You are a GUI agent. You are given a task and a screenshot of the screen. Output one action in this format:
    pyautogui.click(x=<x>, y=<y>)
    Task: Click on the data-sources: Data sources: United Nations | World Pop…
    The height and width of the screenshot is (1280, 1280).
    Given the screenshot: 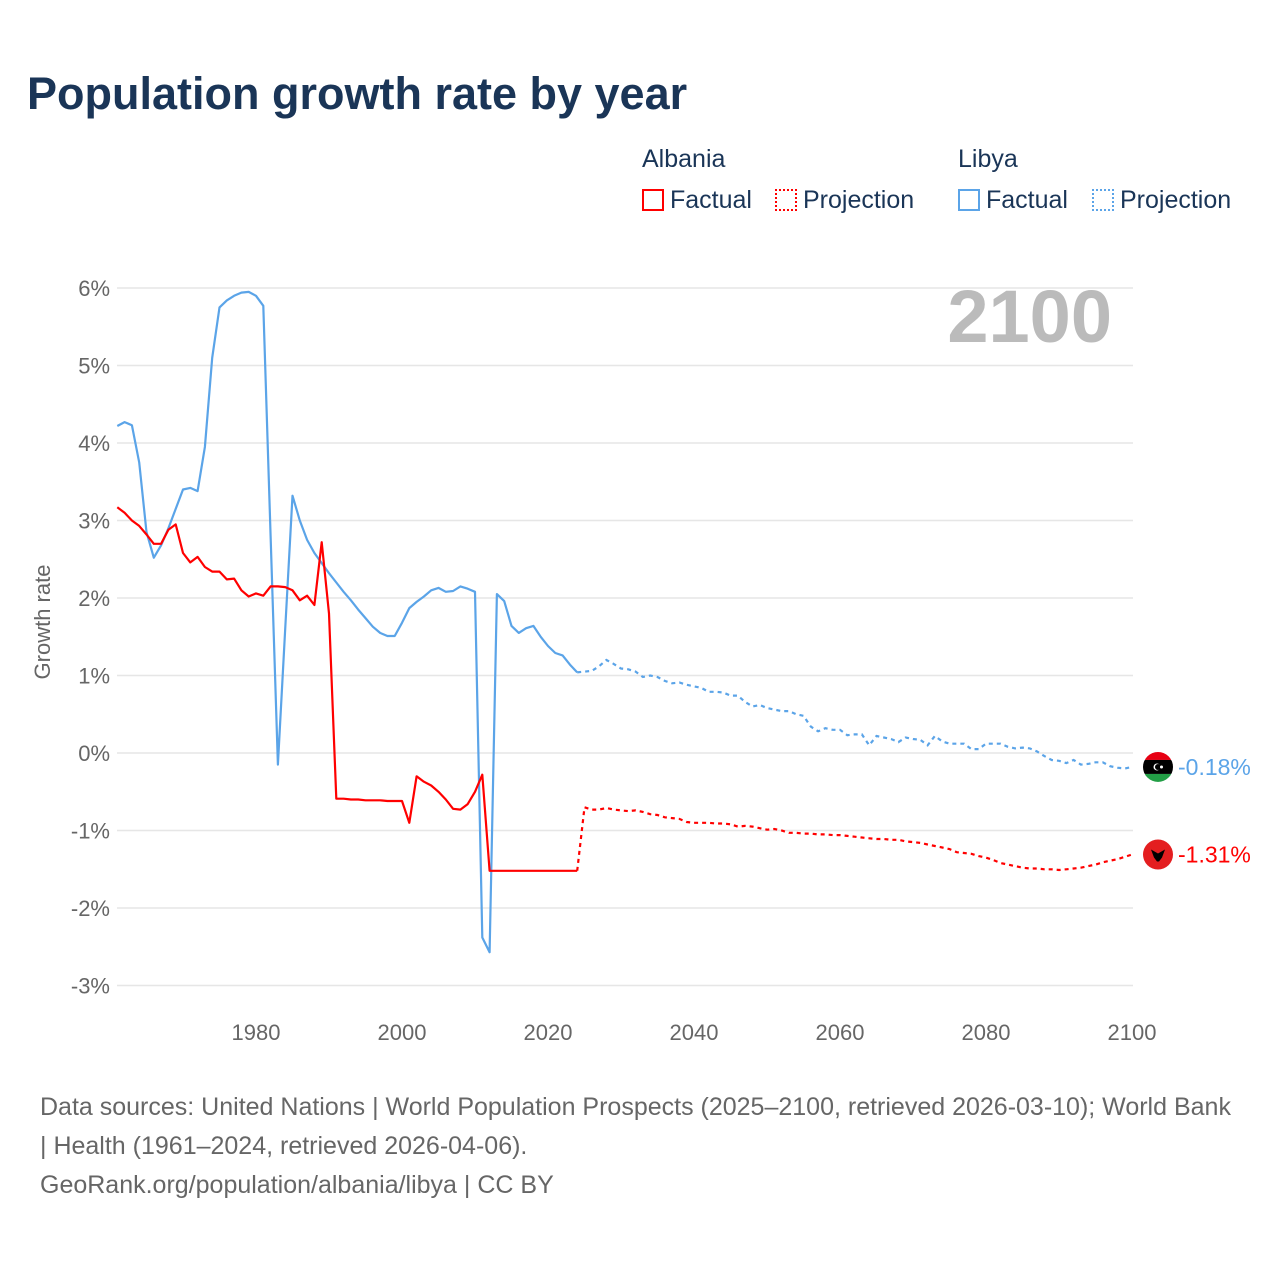 What is the action you would take?
    pyautogui.click(x=635, y=1126)
    